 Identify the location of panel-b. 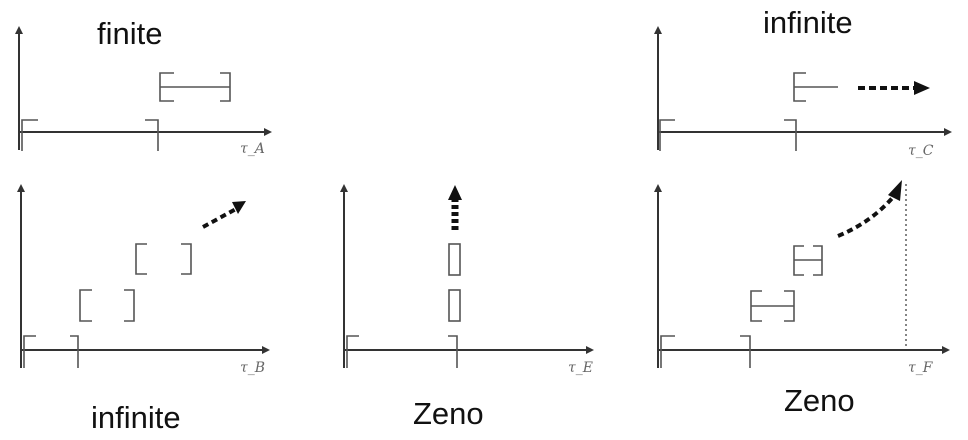
(143, 276).